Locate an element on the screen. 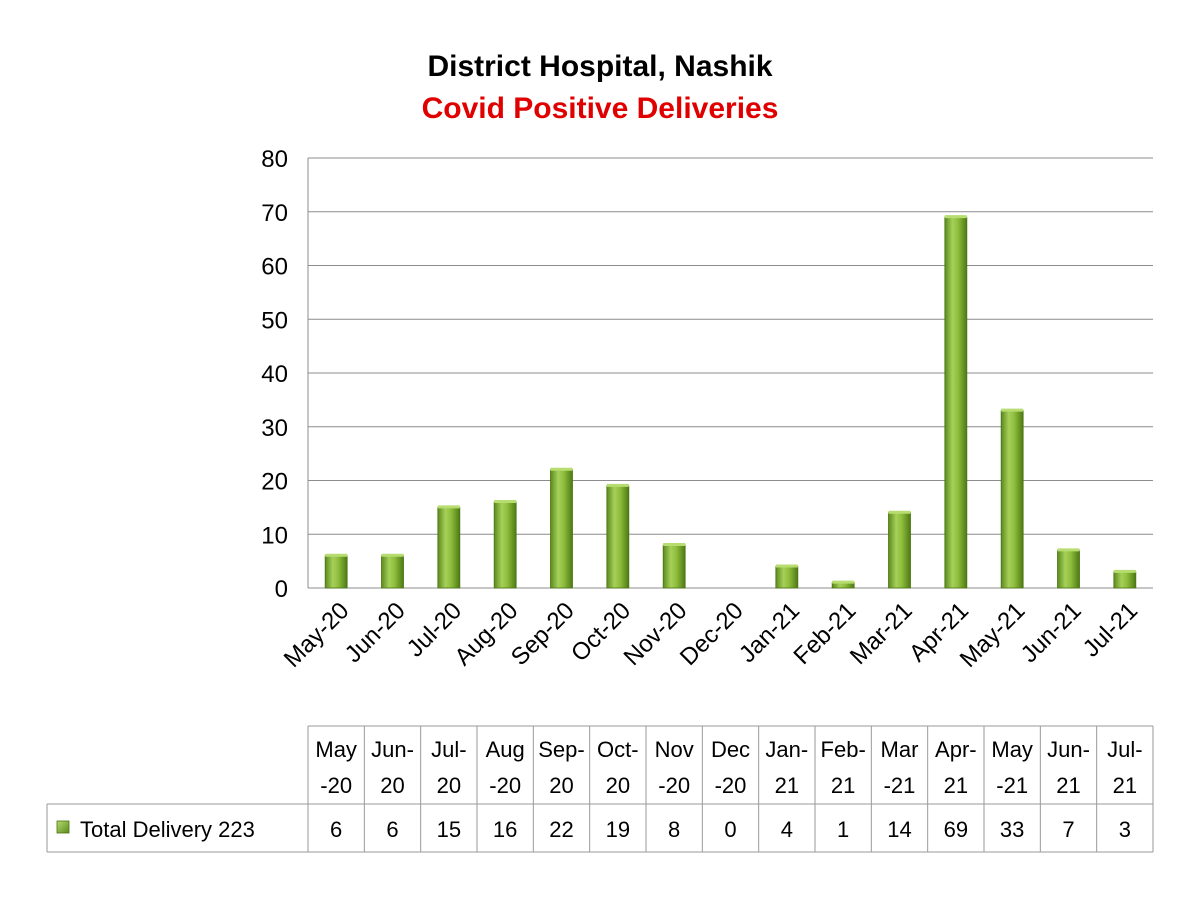 Image resolution: width=1200 pixels, height=900 pixels. x-tick-label: Sep-20 is located at coordinates (543, 634).